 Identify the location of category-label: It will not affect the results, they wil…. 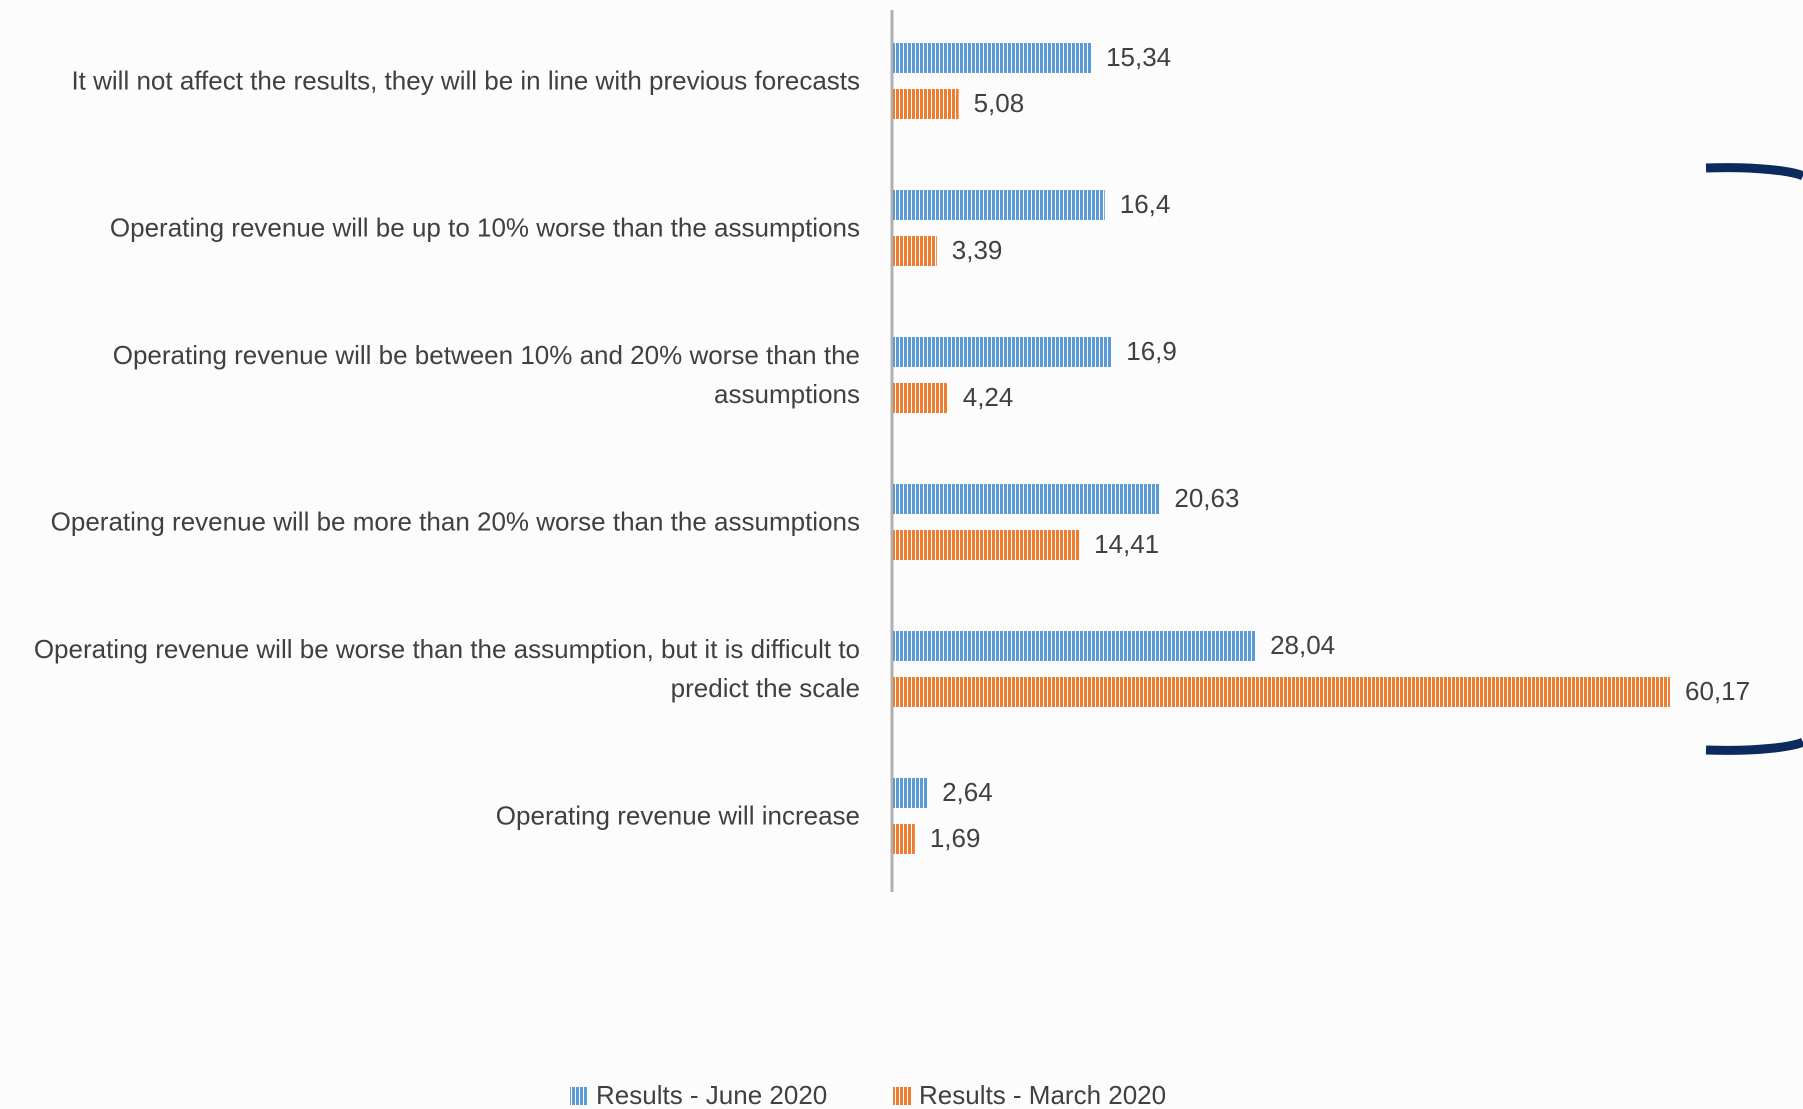
(465, 80).